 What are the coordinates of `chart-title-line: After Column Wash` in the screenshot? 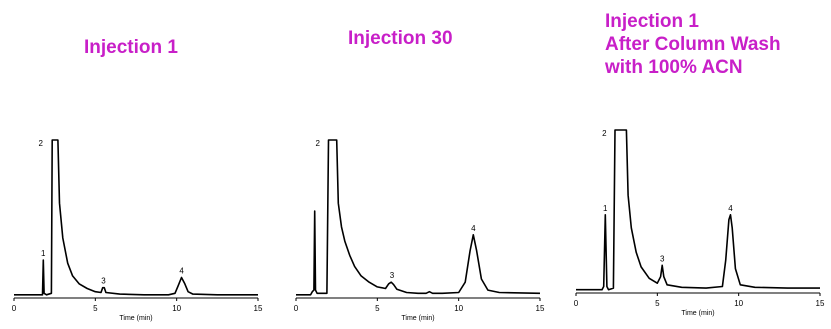 It's located at (693, 44).